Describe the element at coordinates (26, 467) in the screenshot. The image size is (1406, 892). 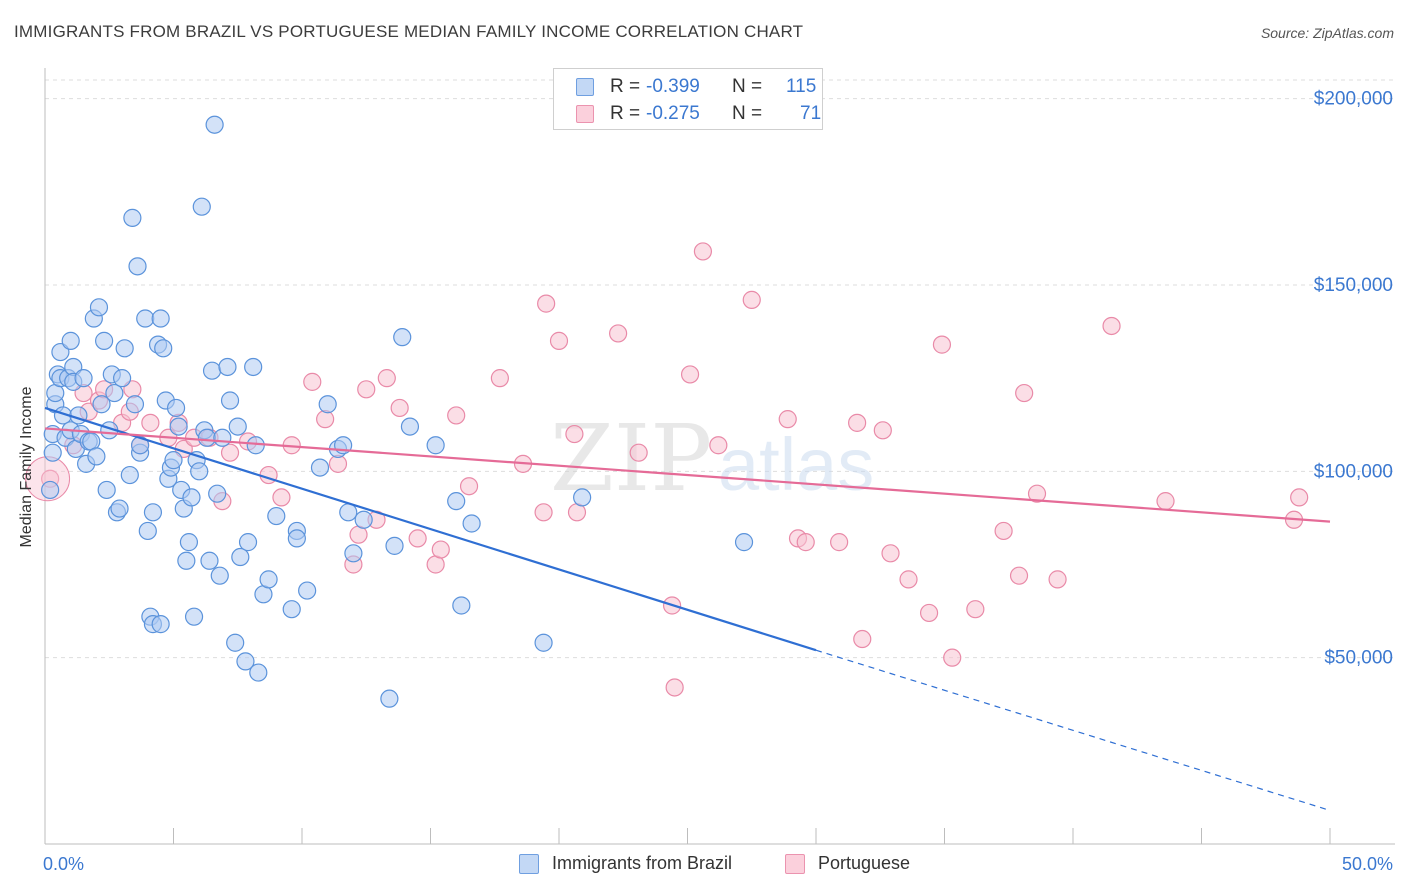
I see `y-axis-label: Median Family Income` at that location.